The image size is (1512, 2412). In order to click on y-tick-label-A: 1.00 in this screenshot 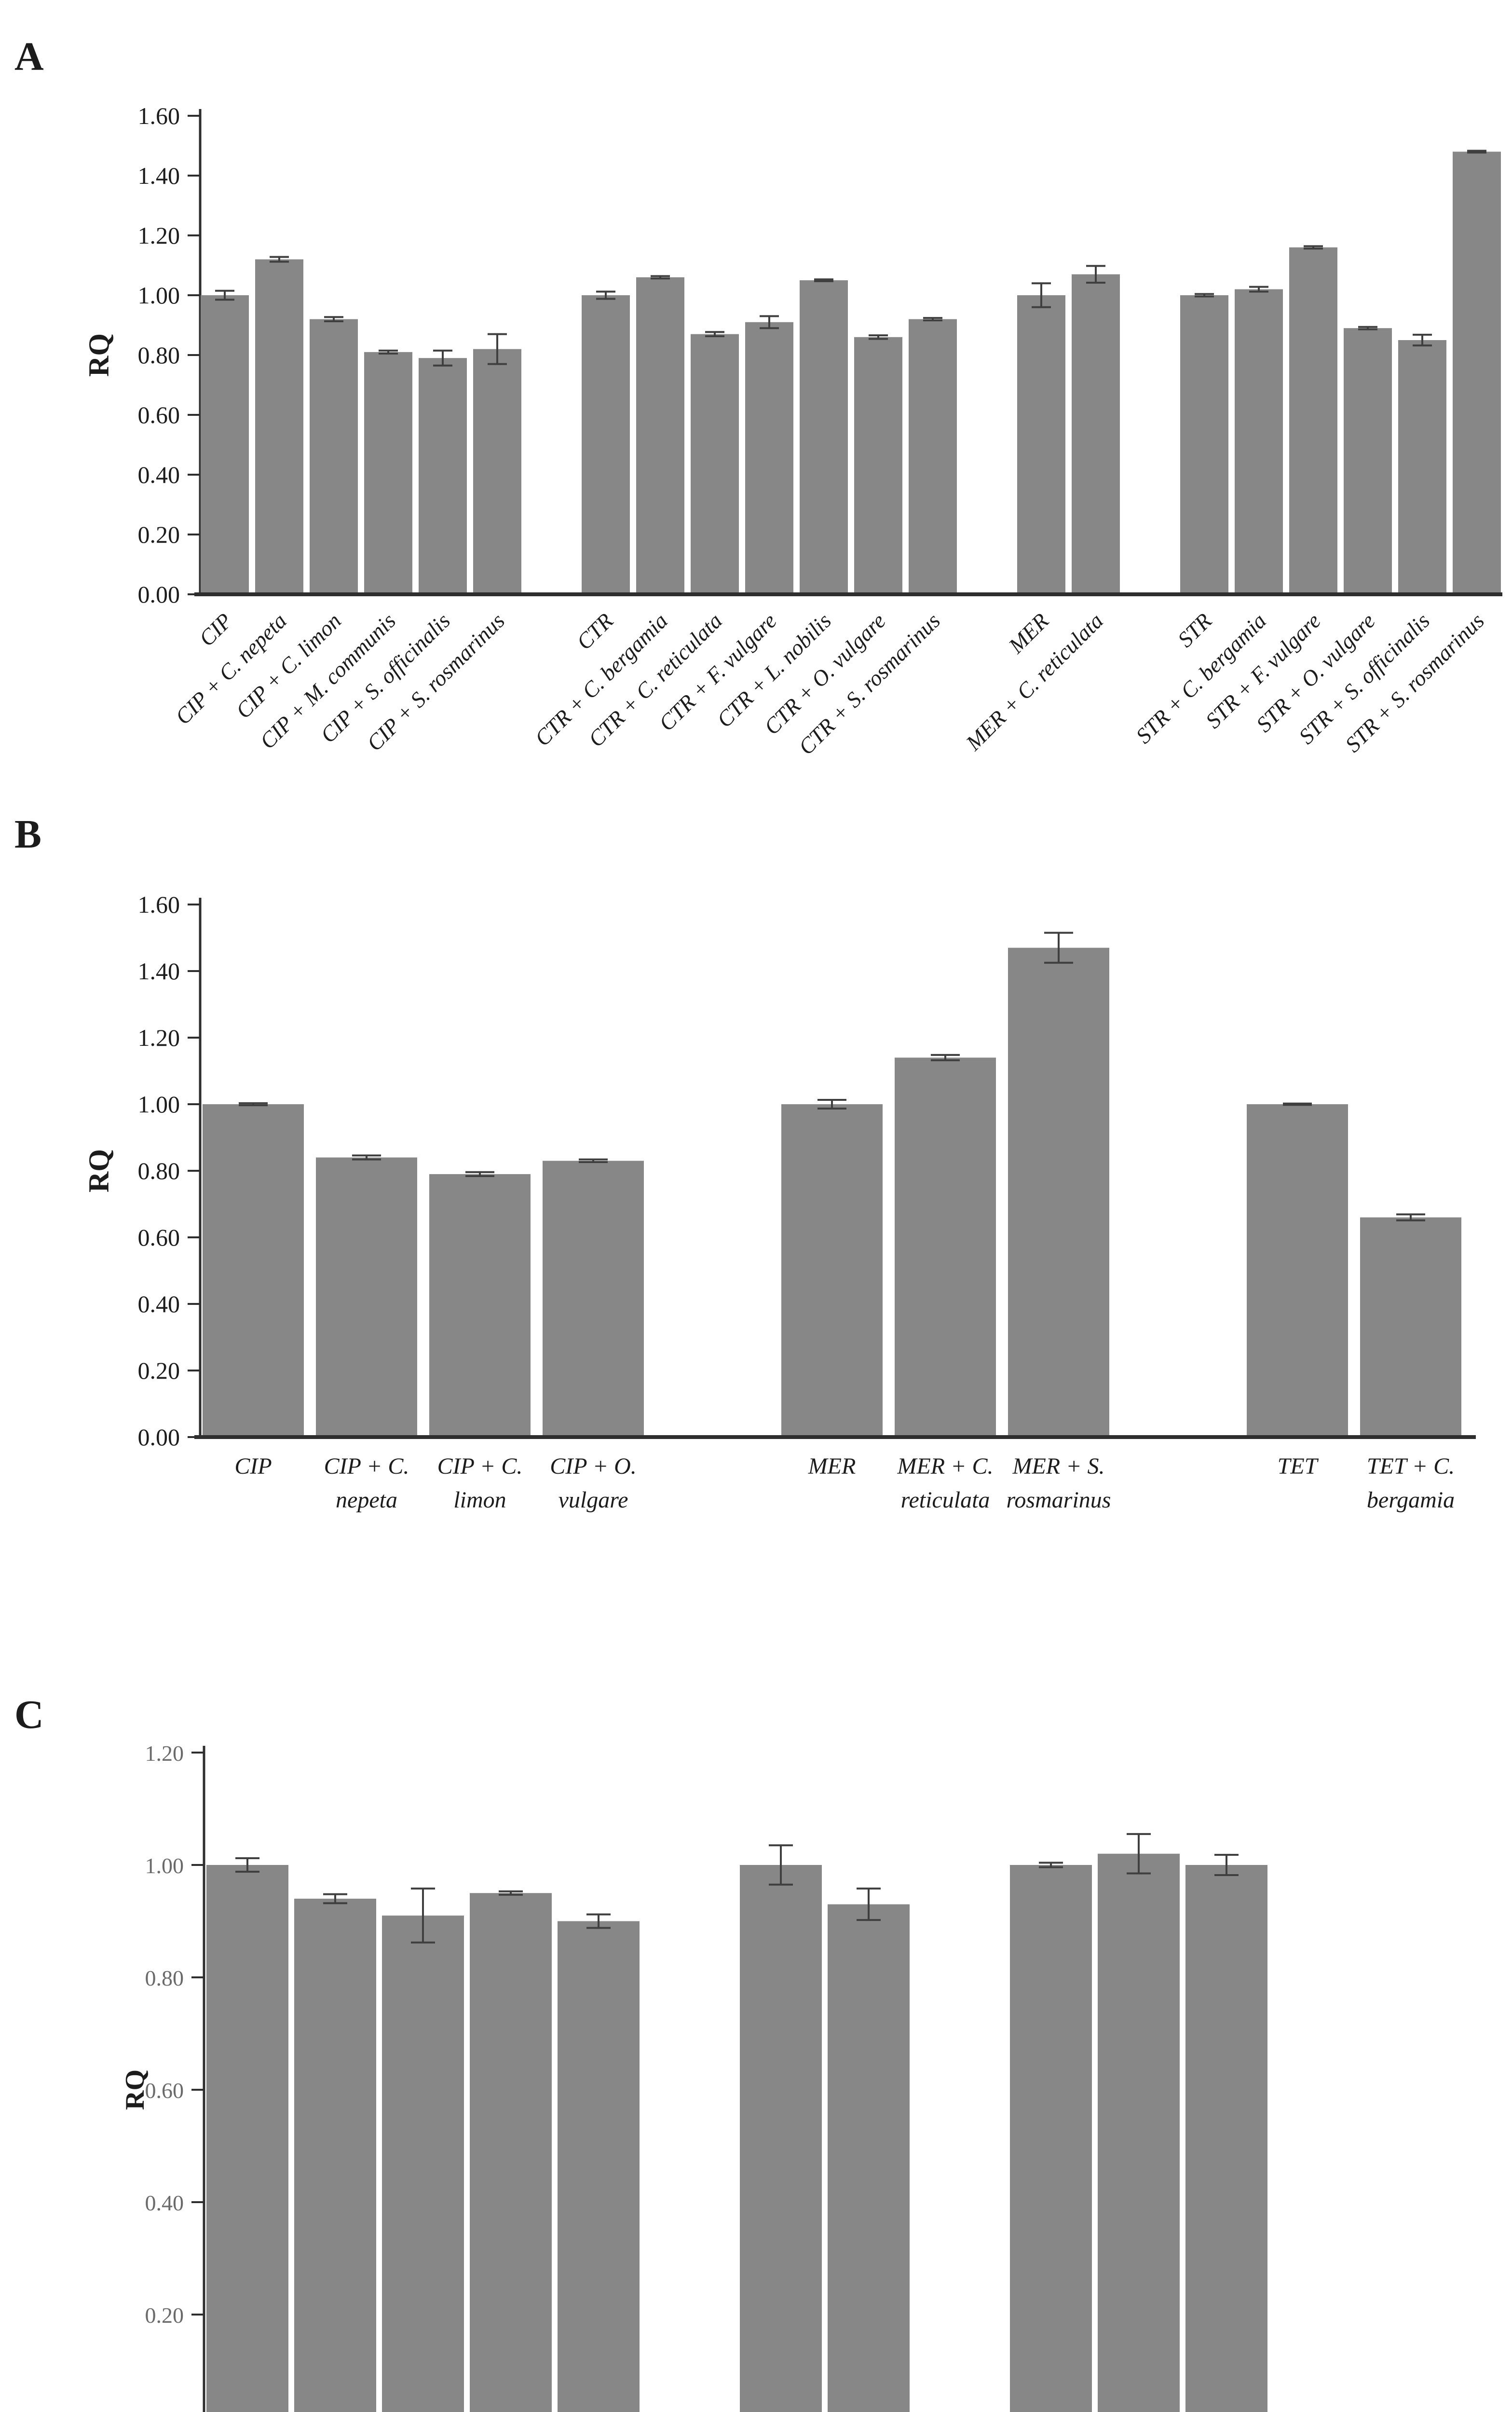, I will do `click(159, 296)`.